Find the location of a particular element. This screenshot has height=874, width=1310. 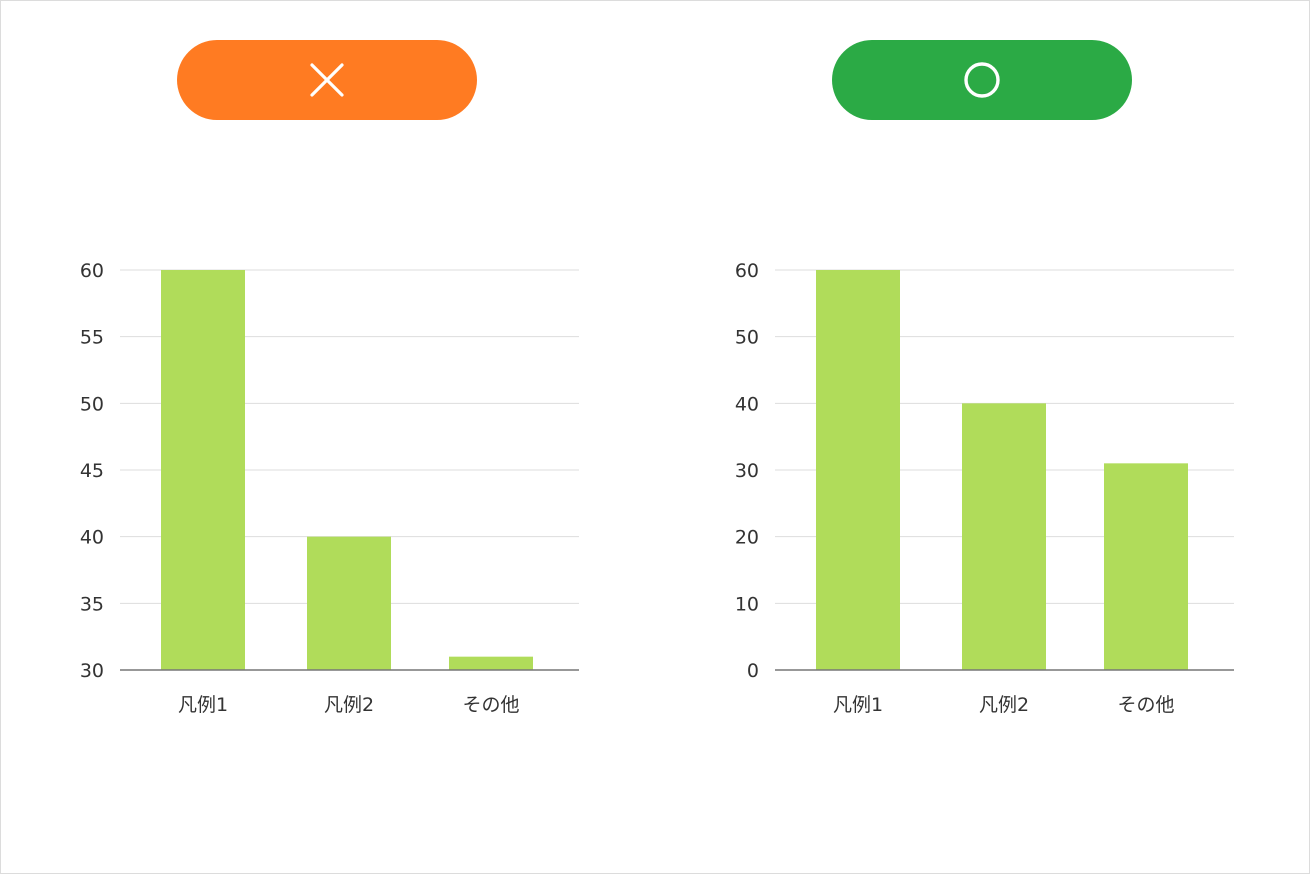

y-tick-label: 10 is located at coordinates (747, 604).